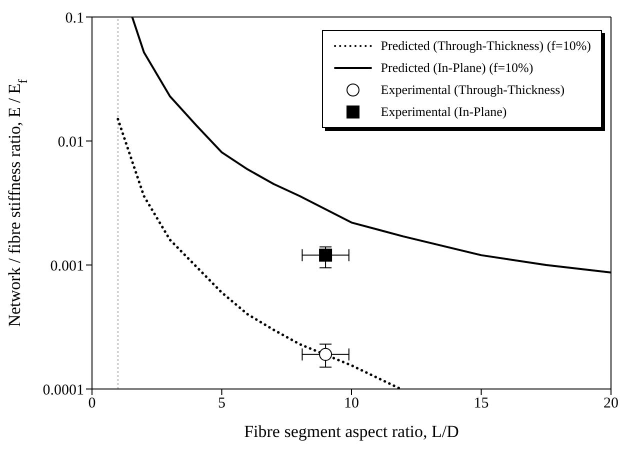 This screenshot has width=626, height=457. I want to click on x-tick-label: 0, so click(92, 404).